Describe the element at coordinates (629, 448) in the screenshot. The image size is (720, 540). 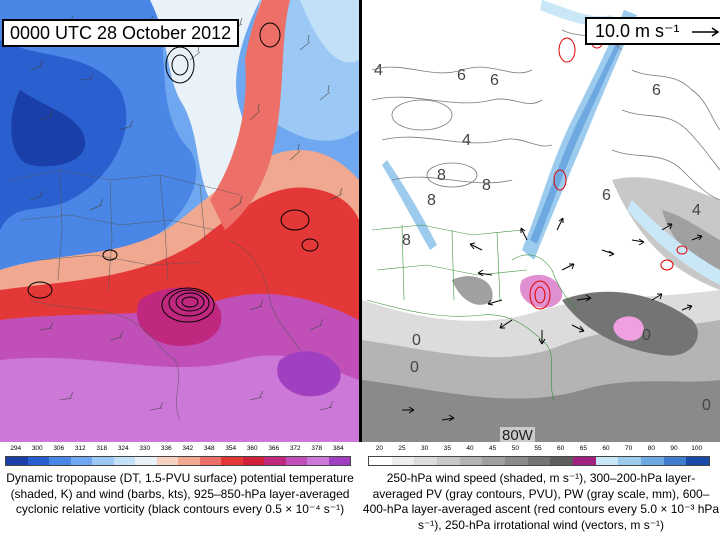
I see `colorbar-tick-label: 70` at that location.